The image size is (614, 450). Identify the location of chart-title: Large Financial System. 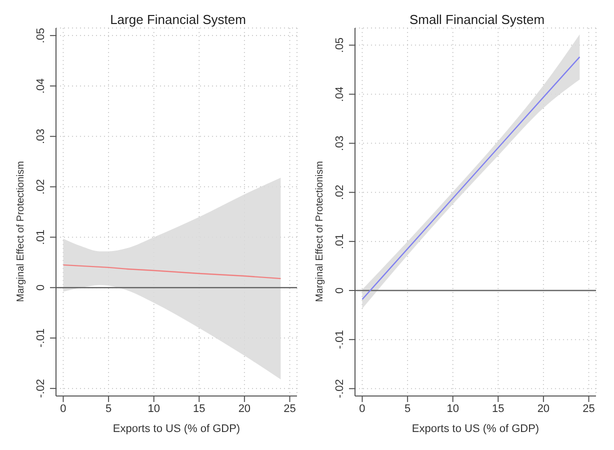
(178, 19).